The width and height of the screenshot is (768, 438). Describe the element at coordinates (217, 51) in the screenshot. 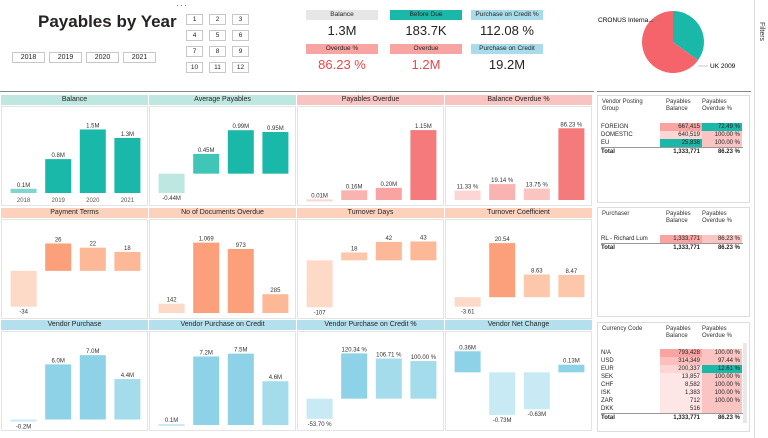

I see `month-button-8: 8` at that location.